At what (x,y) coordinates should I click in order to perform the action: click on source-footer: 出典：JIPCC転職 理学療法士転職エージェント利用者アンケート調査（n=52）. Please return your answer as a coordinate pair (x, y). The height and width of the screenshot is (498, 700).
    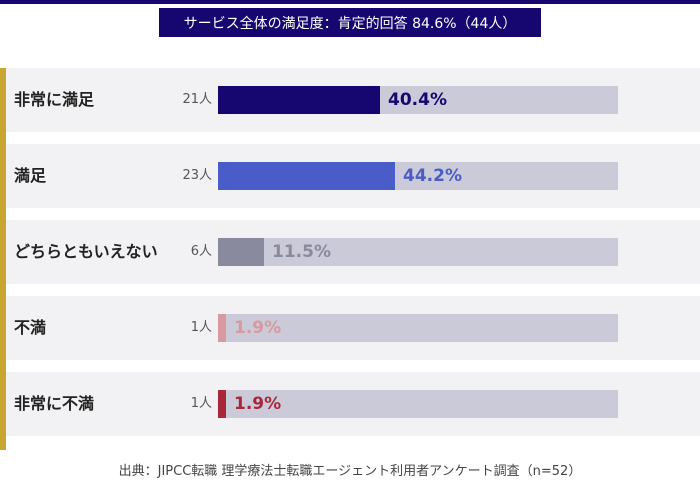
    Looking at the image, I should click on (350, 471).